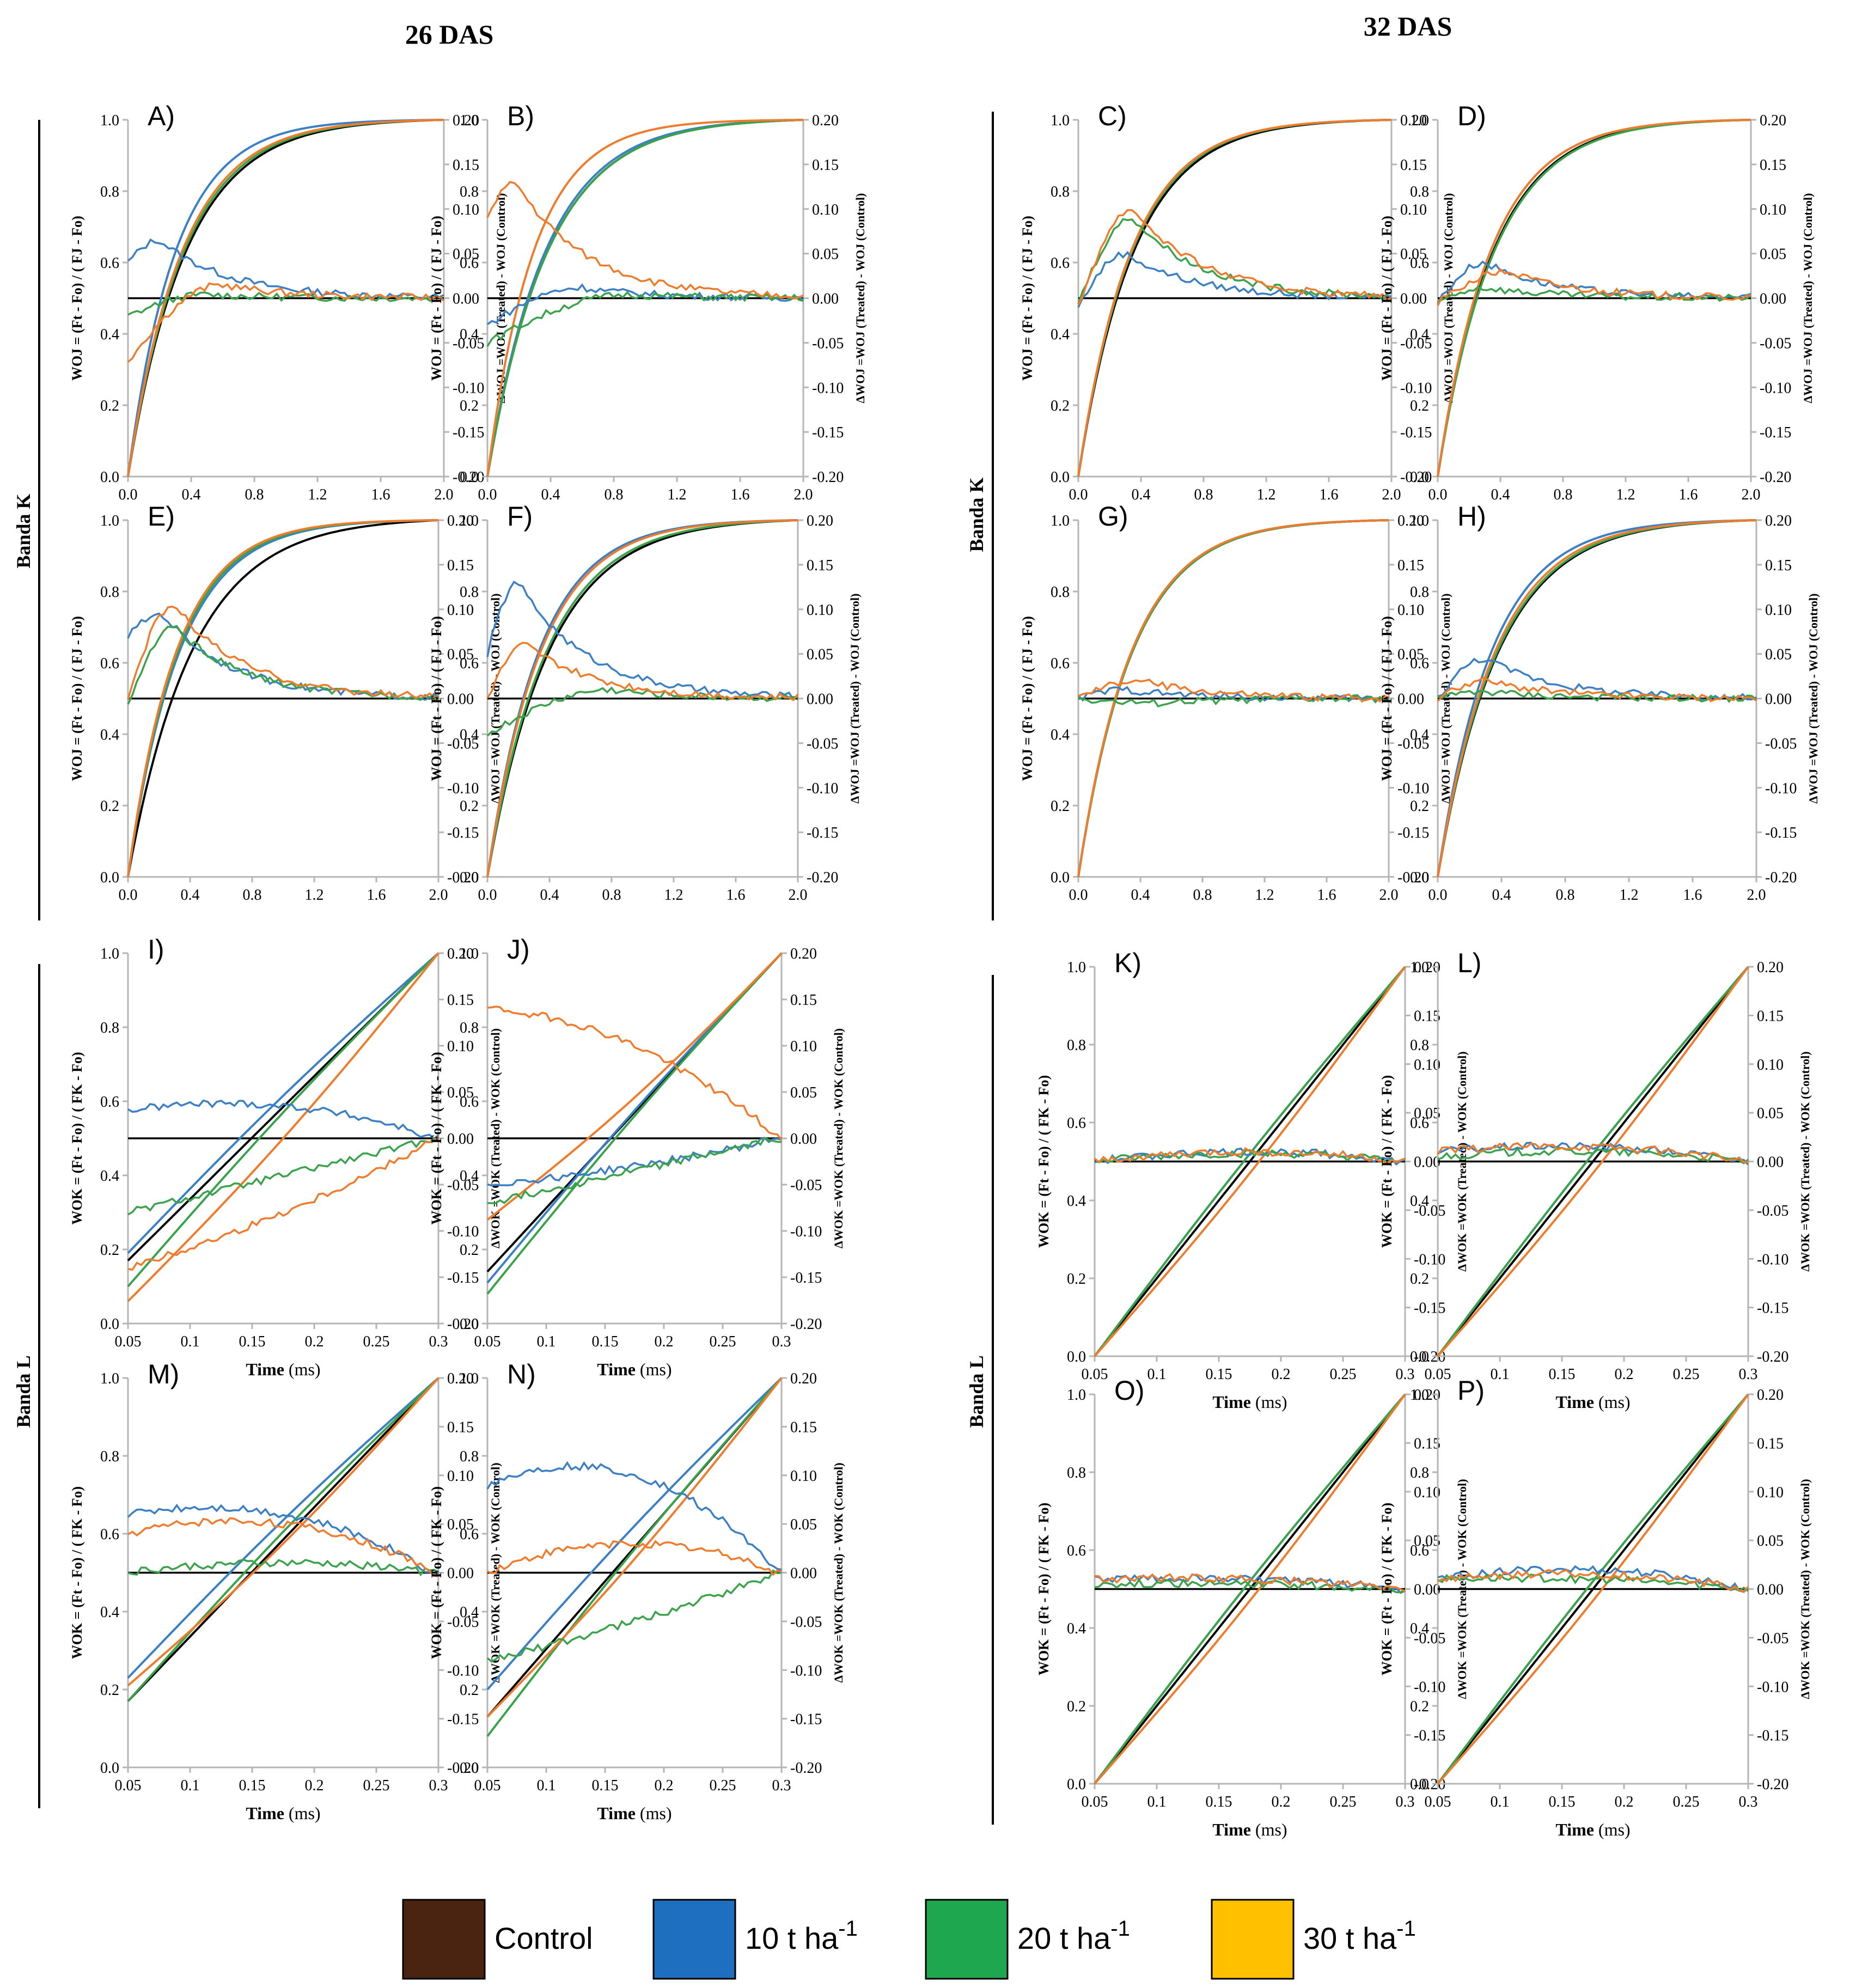  Describe the element at coordinates (694, 1940) in the screenshot. I see `legend-swatch-10-t-ha` at that location.